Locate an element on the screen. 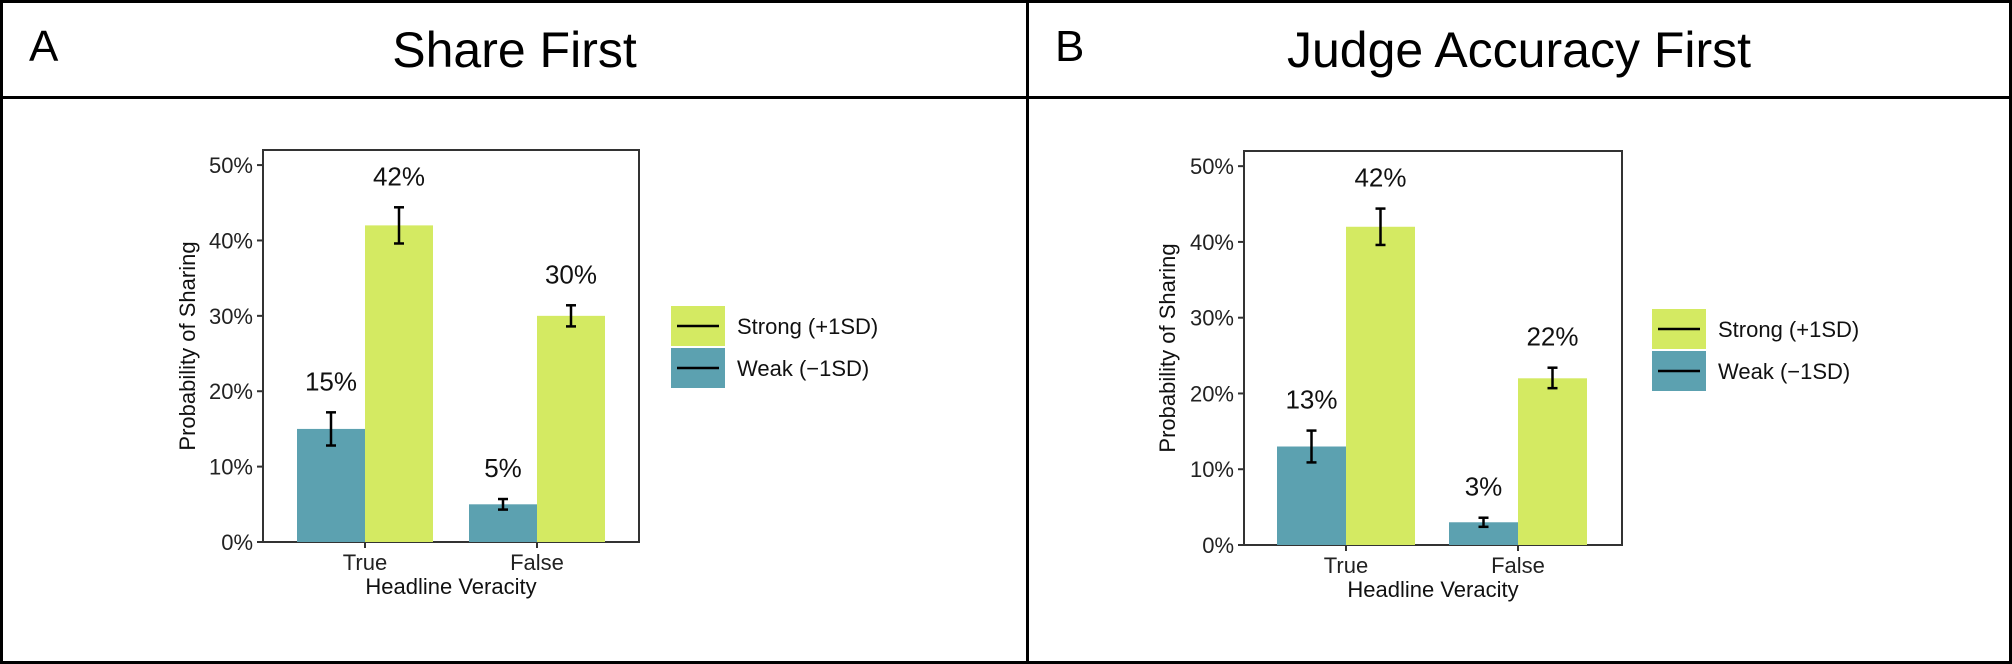  panel-a-title: Share First is located at coordinates (514, 50).